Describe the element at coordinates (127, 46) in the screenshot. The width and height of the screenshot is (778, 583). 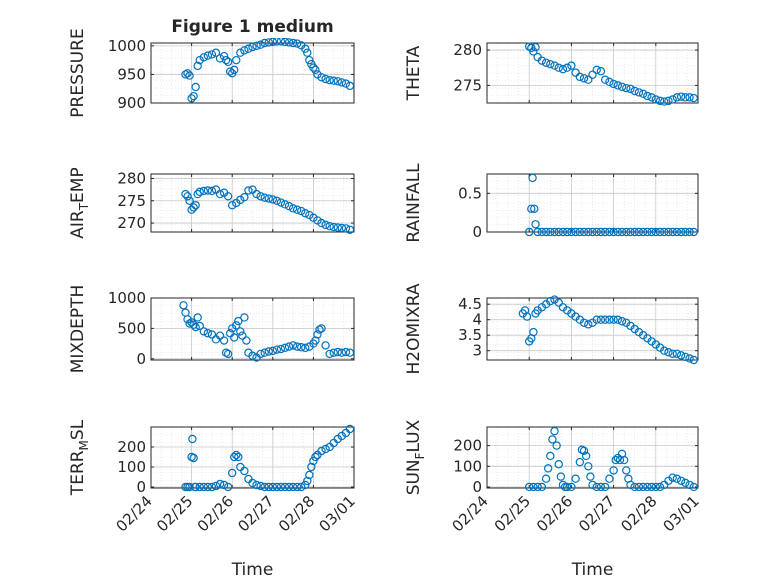
I see `y-tick-label: 1000` at that location.